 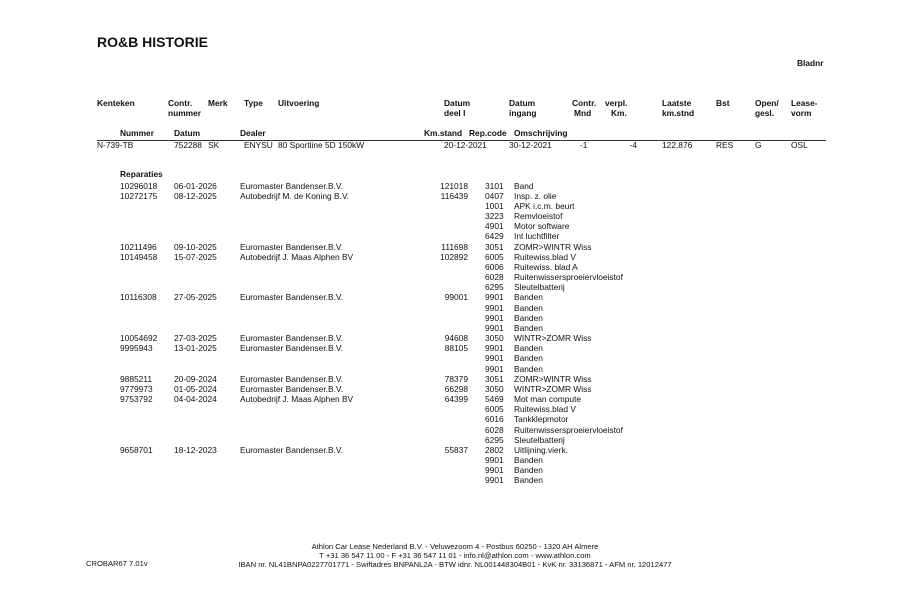 I want to click on header-kmstnd: km.stnd, so click(x=678, y=113).